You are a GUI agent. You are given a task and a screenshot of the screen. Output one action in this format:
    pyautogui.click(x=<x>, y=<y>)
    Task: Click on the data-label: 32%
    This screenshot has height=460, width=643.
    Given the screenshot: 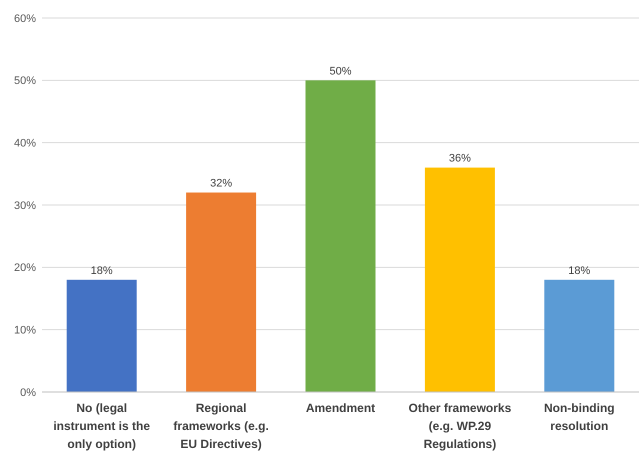 What is the action you would take?
    pyautogui.click(x=221, y=184)
    